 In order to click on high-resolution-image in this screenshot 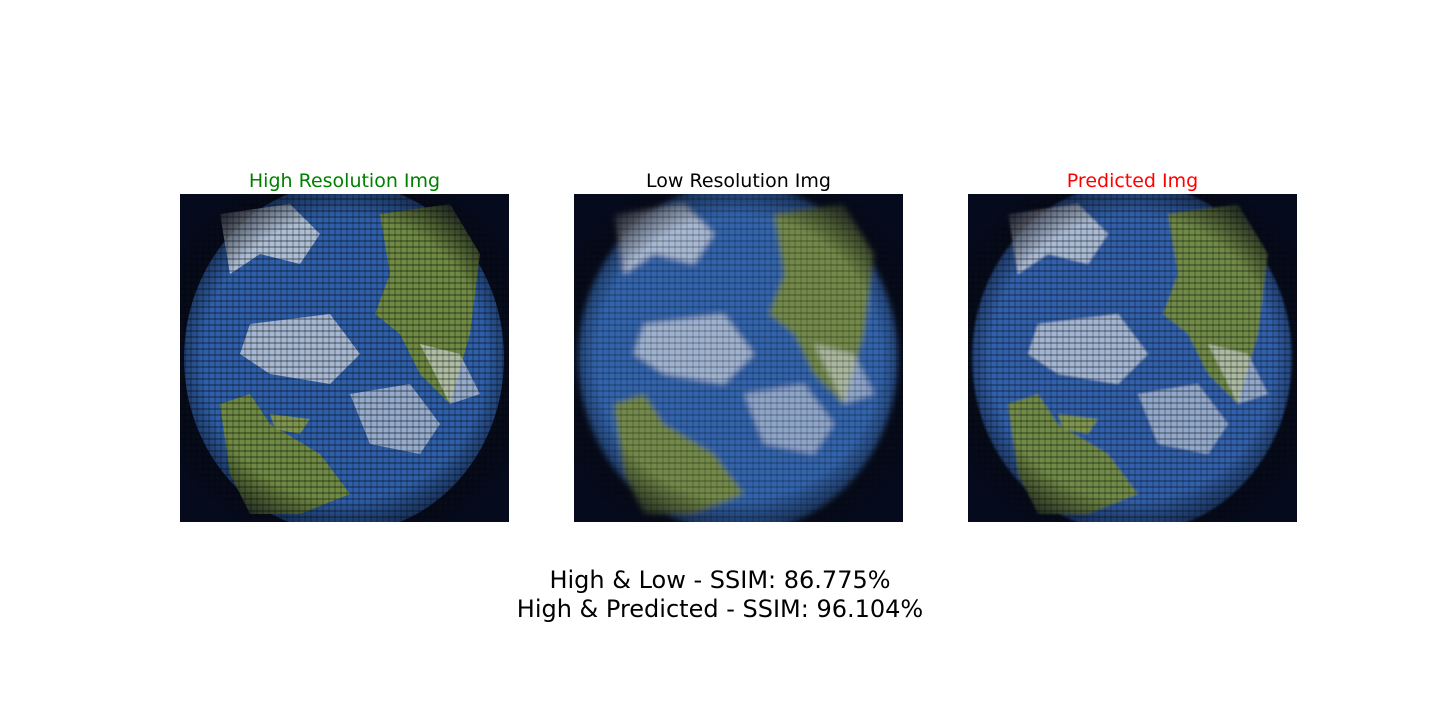, I will do `click(344, 358)`.